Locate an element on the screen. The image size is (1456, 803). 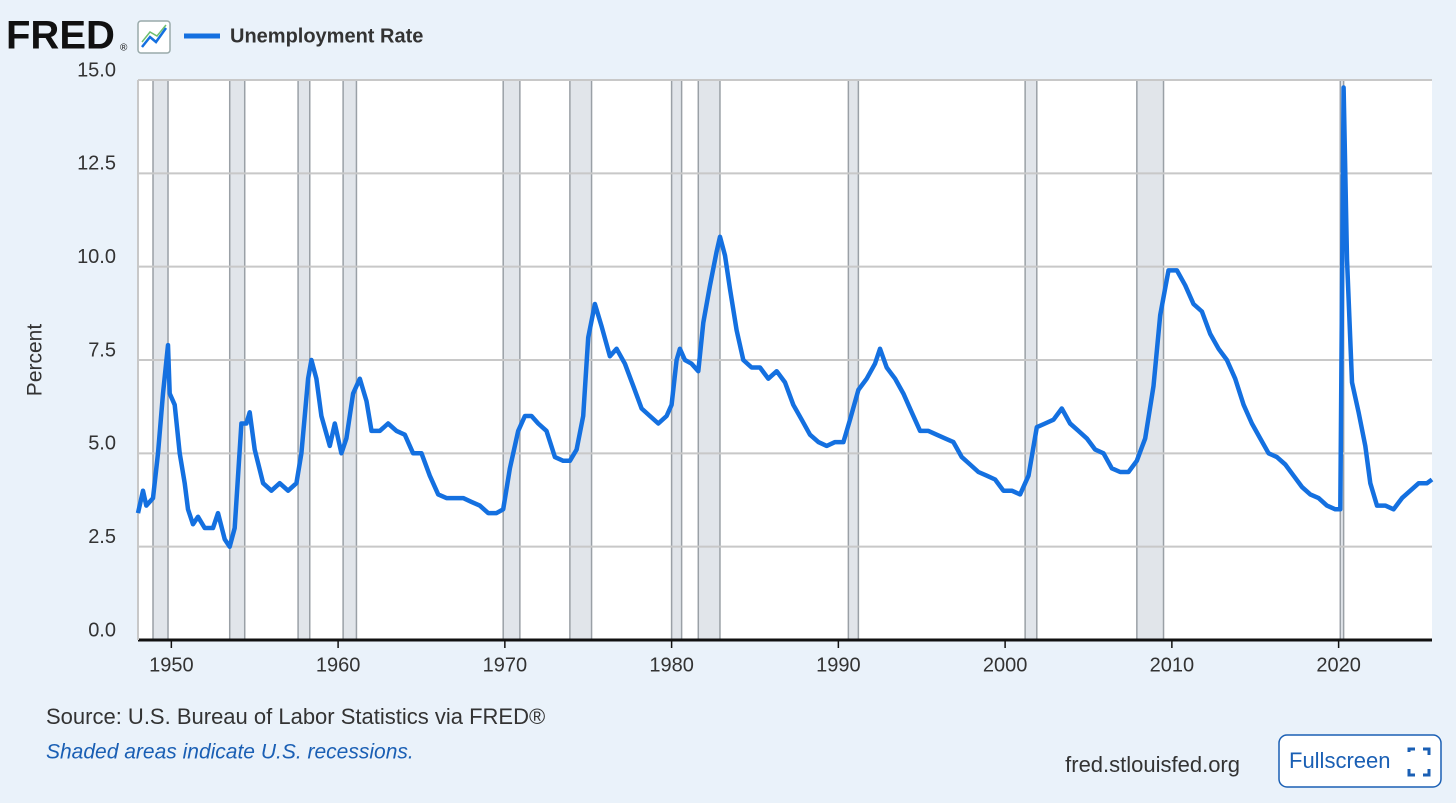
x-tick-label: 1950 is located at coordinates (171, 665).